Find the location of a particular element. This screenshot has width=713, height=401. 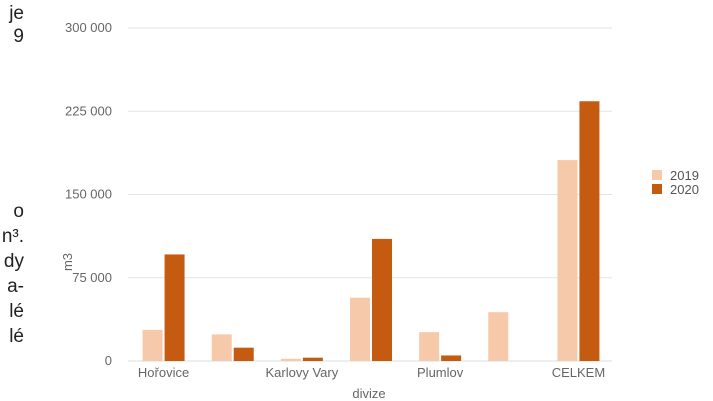

x-tick-label: Karlovy Vary is located at coordinates (301, 372).